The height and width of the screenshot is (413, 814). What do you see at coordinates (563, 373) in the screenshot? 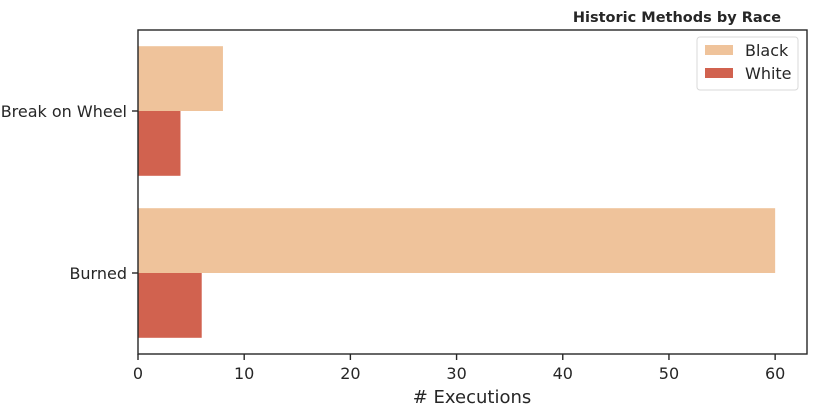
I see `x-tick-label: 40` at bounding box center [563, 373].